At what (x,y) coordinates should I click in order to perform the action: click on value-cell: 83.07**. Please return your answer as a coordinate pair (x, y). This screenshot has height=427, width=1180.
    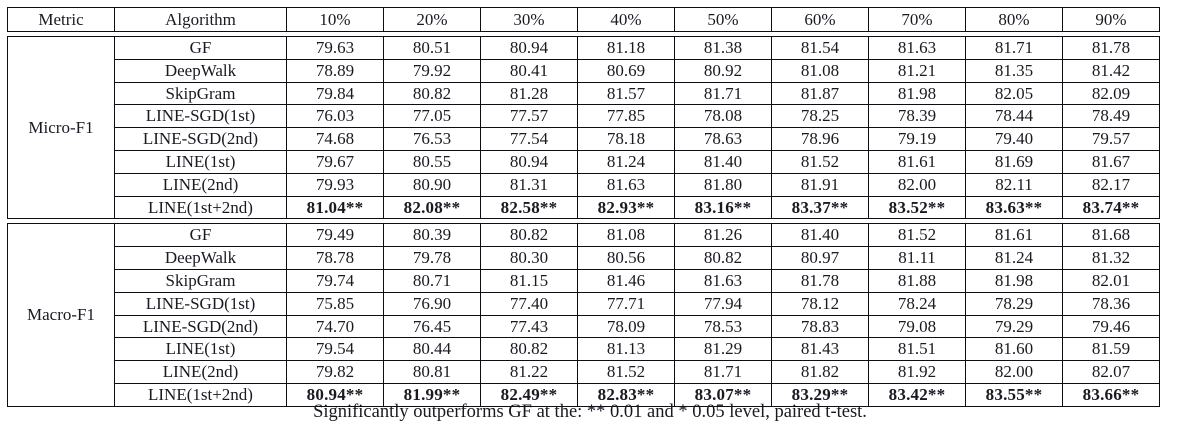
    Looking at the image, I should click on (723, 394).